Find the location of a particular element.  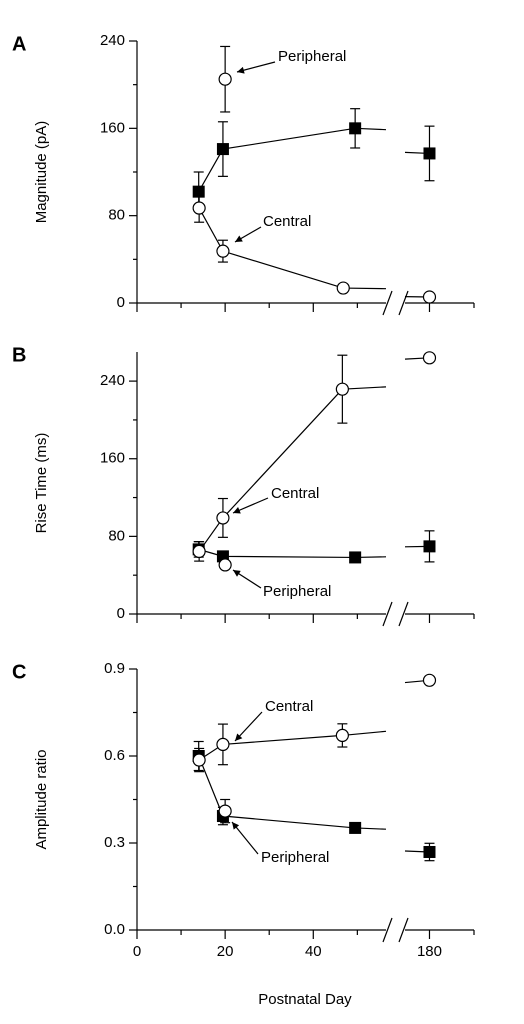

y-axis-label: Magnitude (pA) is located at coordinates (41, 172).